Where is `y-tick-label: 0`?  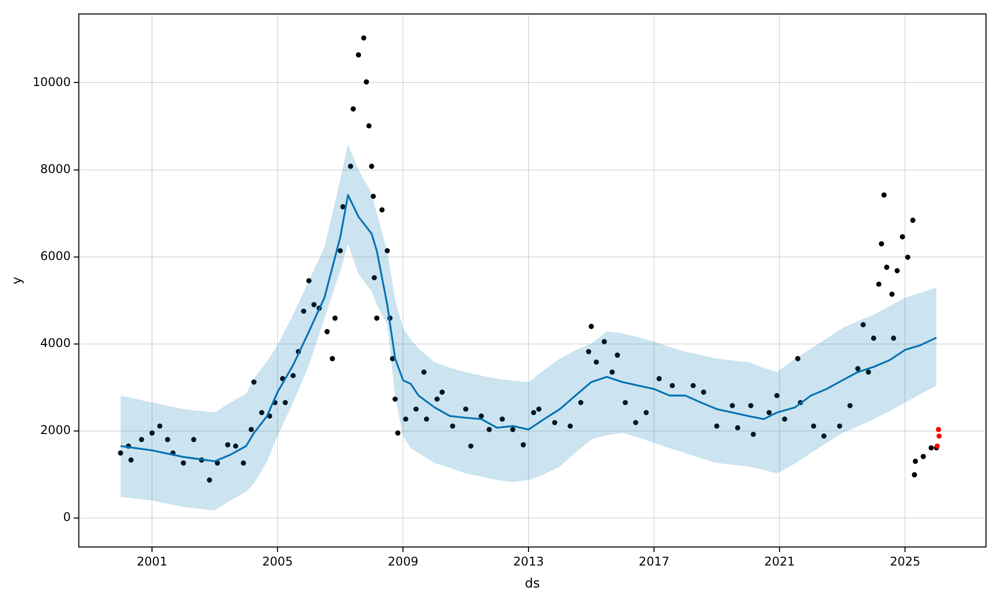 y-tick-label: 0 is located at coordinates (67, 517).